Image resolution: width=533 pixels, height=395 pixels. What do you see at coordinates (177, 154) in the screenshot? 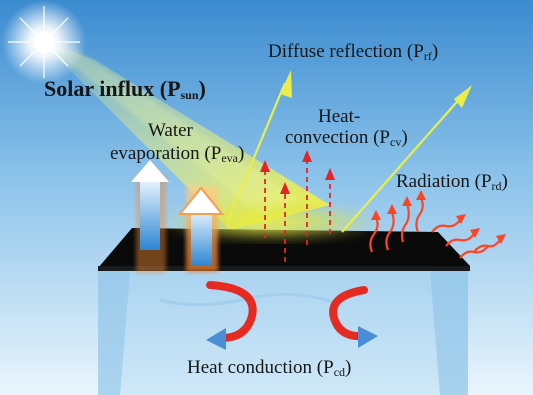
I see `evaporation-label: evaporation (Peva)` at bounding box center [177, 154].